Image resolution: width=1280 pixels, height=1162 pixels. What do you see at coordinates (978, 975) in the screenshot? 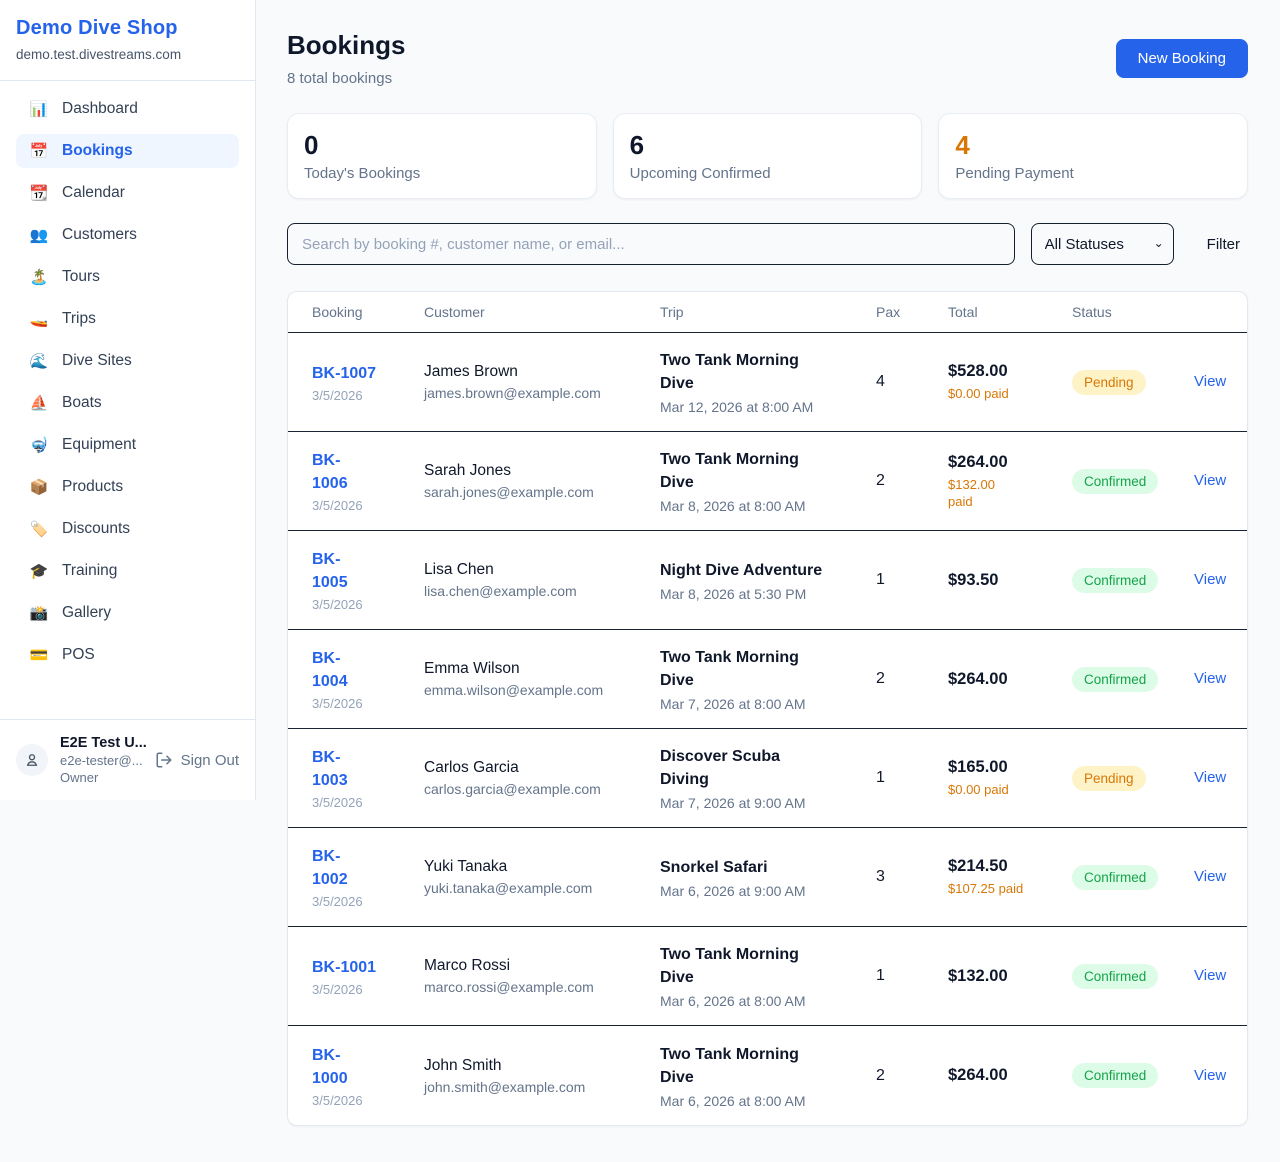
I see `total-amount: $132.00` at bounding box center [978, 975].